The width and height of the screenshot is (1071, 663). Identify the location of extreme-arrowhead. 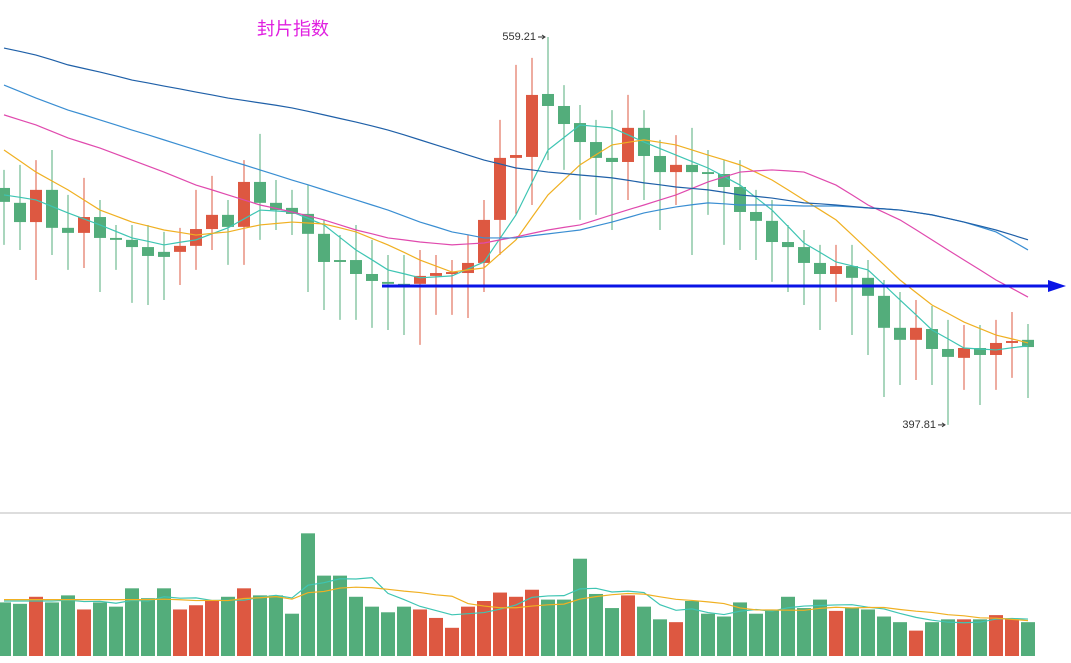
(543, 37).